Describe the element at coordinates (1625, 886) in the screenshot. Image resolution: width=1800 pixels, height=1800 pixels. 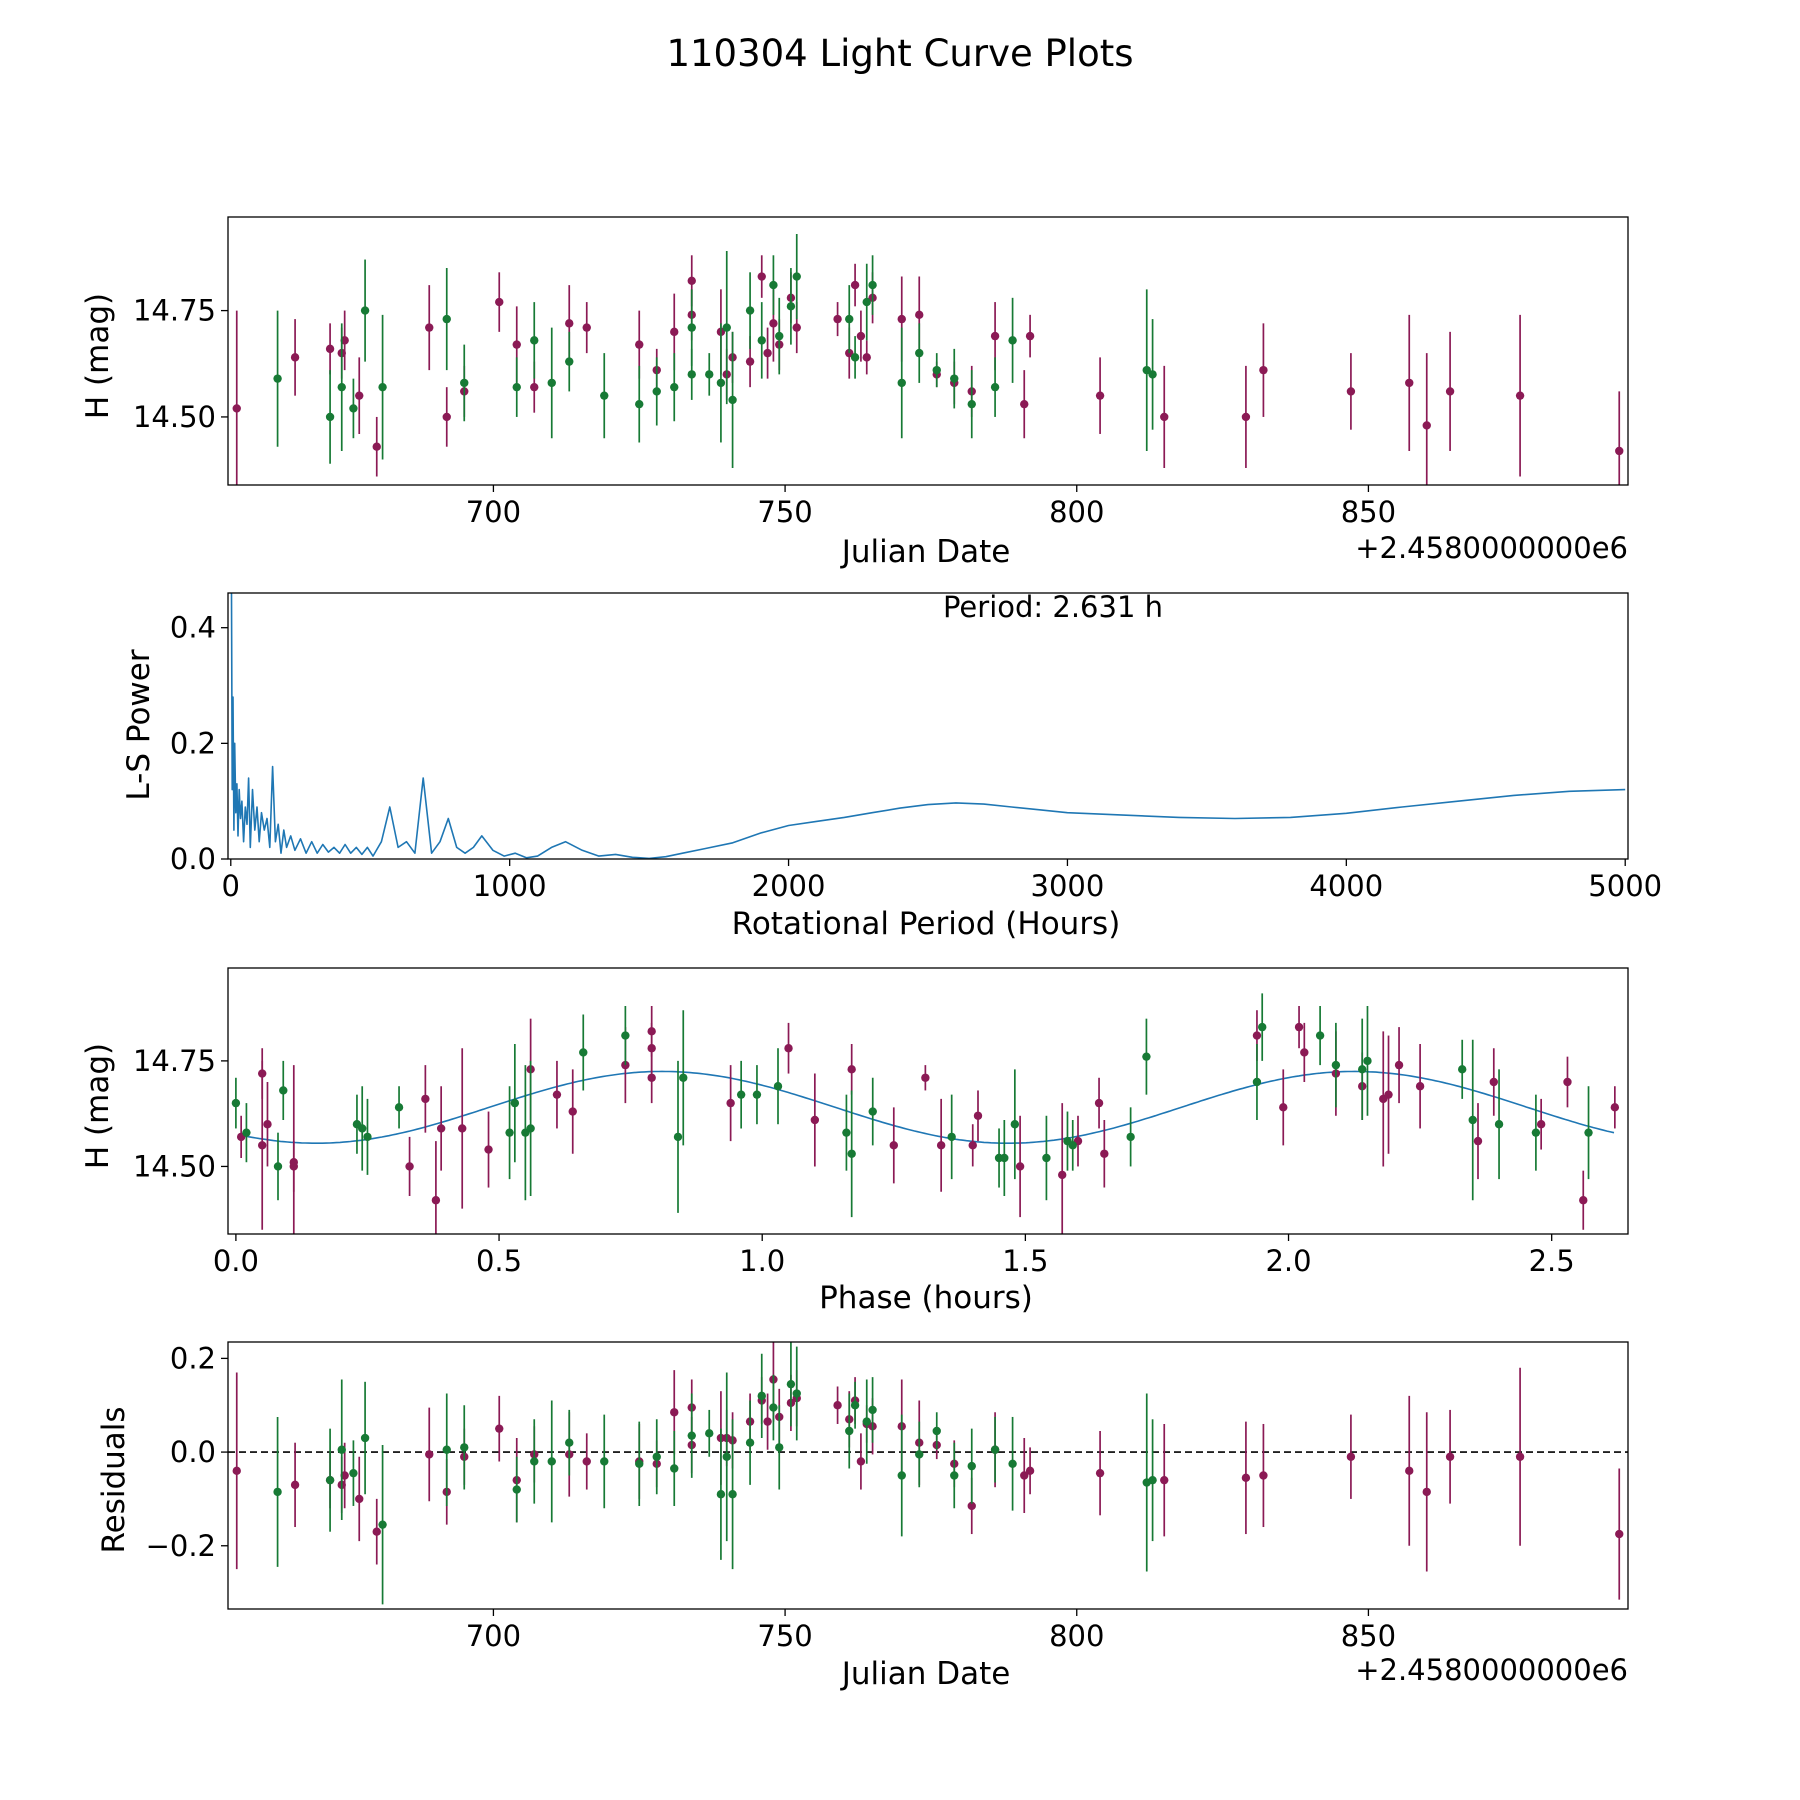
I see `x-tick-label: 5000` at that location.